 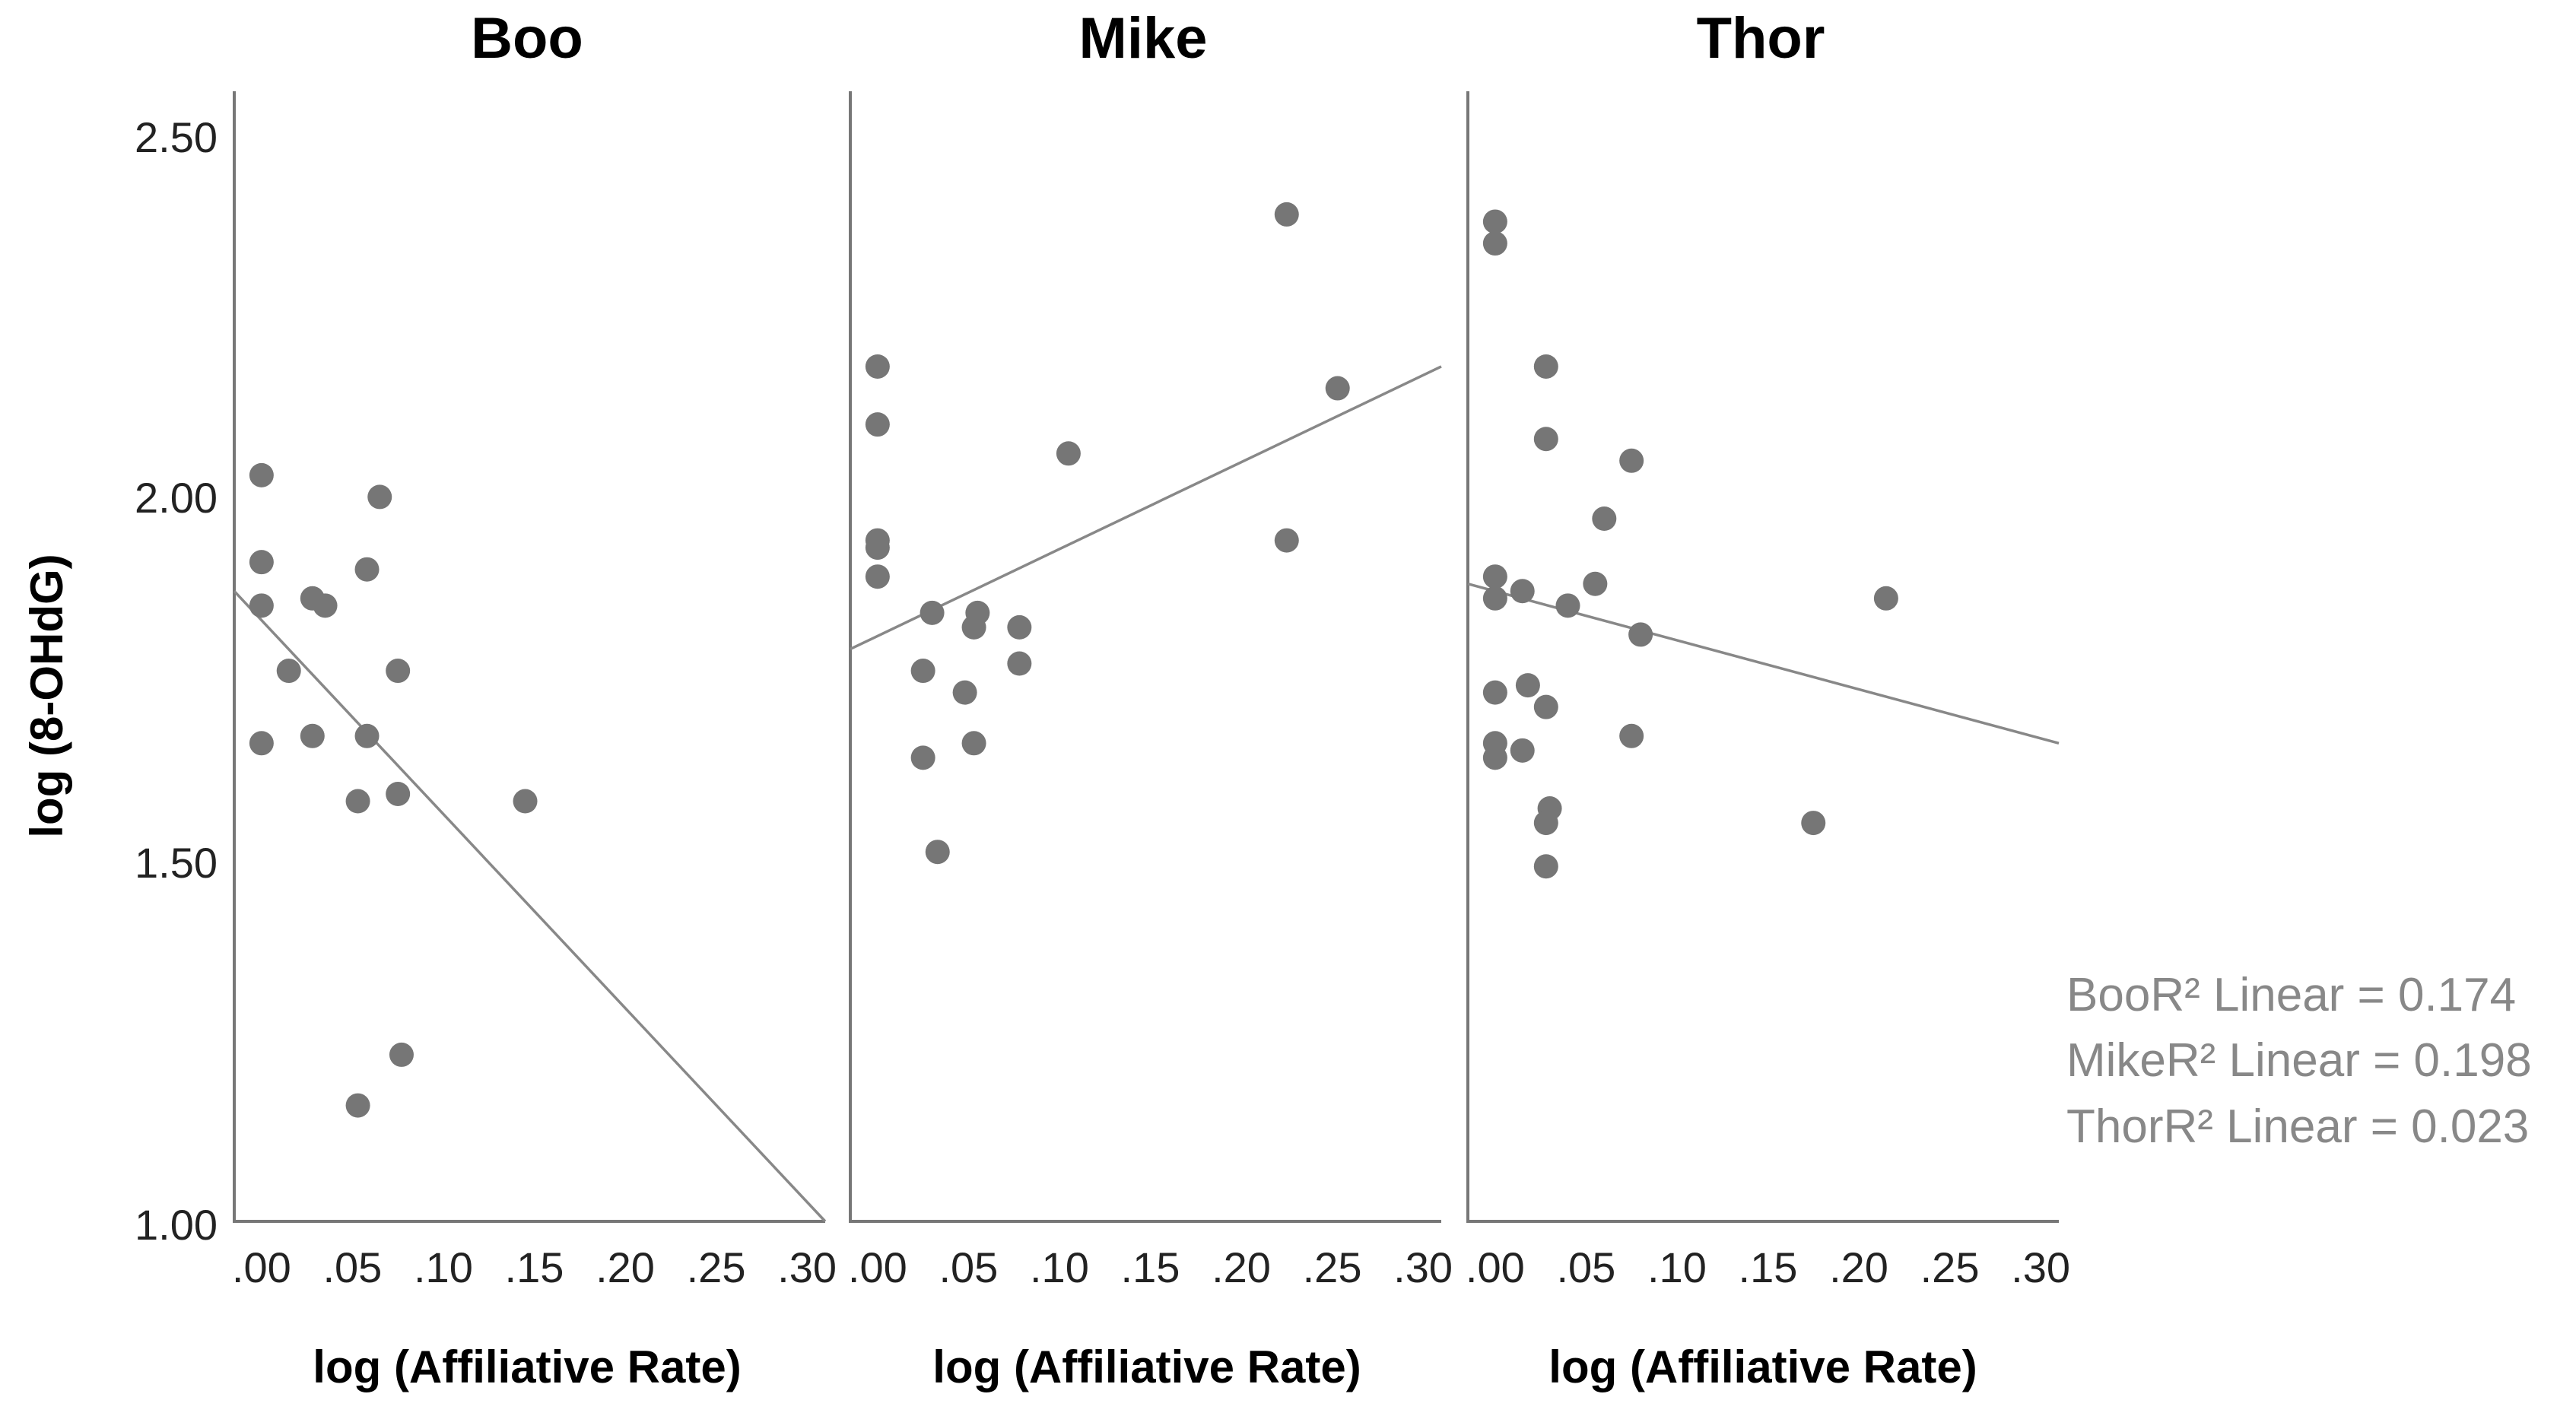 What do you see at coordinates (176, 863) in the screenshot?
I see `y-tick-label: 1.50` at bounding box center [176, 863].